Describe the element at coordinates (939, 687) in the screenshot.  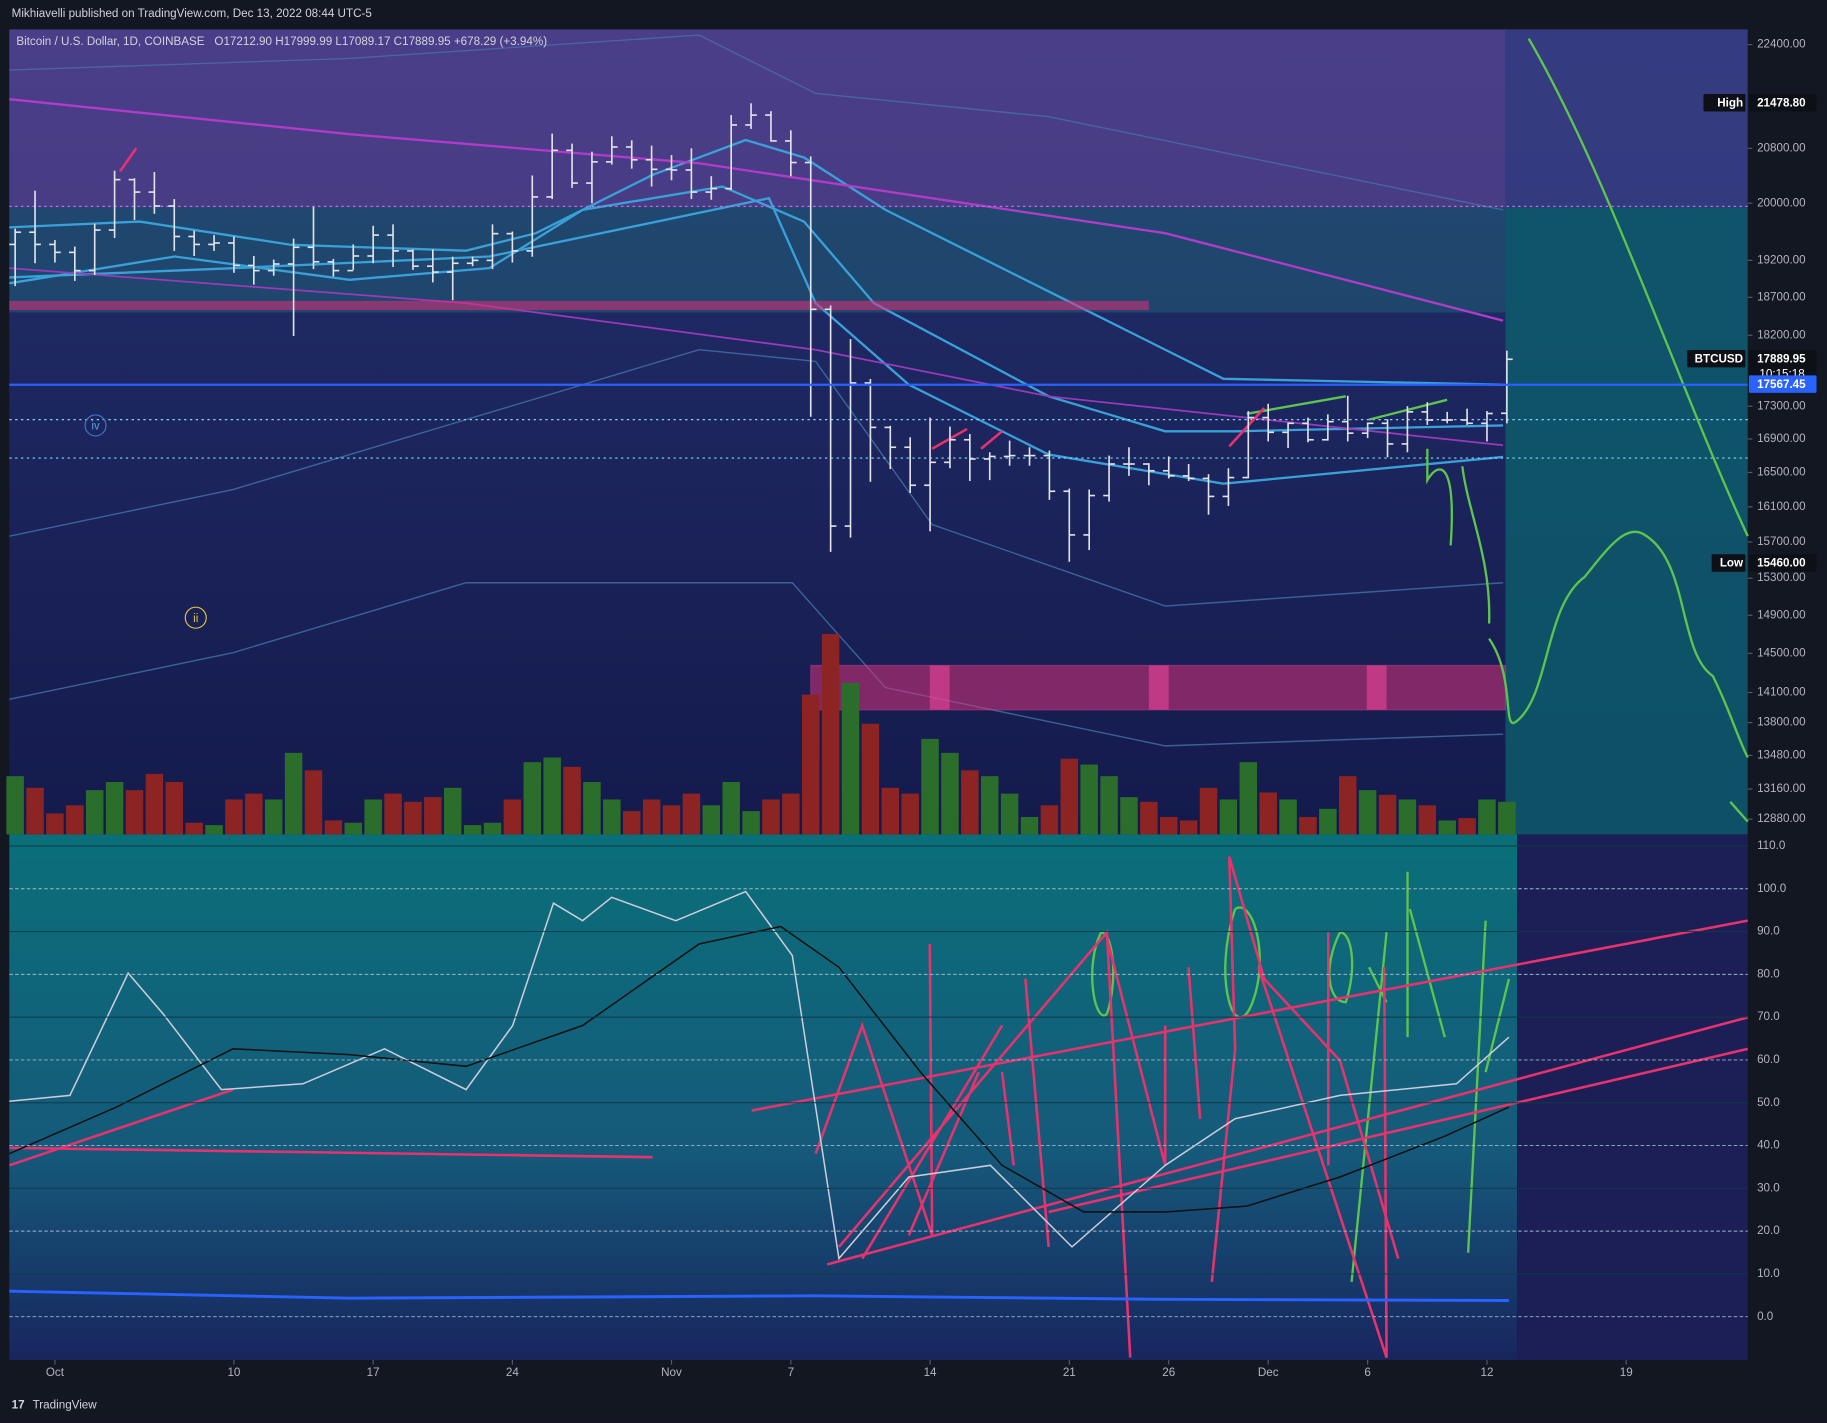
I see `zone-pink` at that location.